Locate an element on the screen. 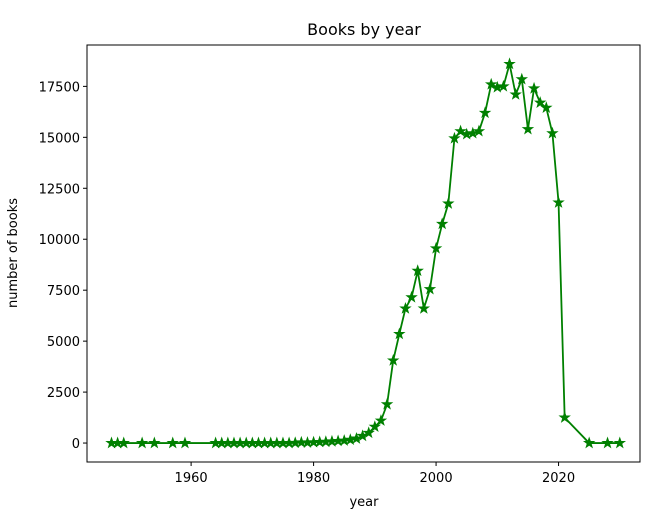  y-tick-label: 15000 is located at coordinates (59, 138).